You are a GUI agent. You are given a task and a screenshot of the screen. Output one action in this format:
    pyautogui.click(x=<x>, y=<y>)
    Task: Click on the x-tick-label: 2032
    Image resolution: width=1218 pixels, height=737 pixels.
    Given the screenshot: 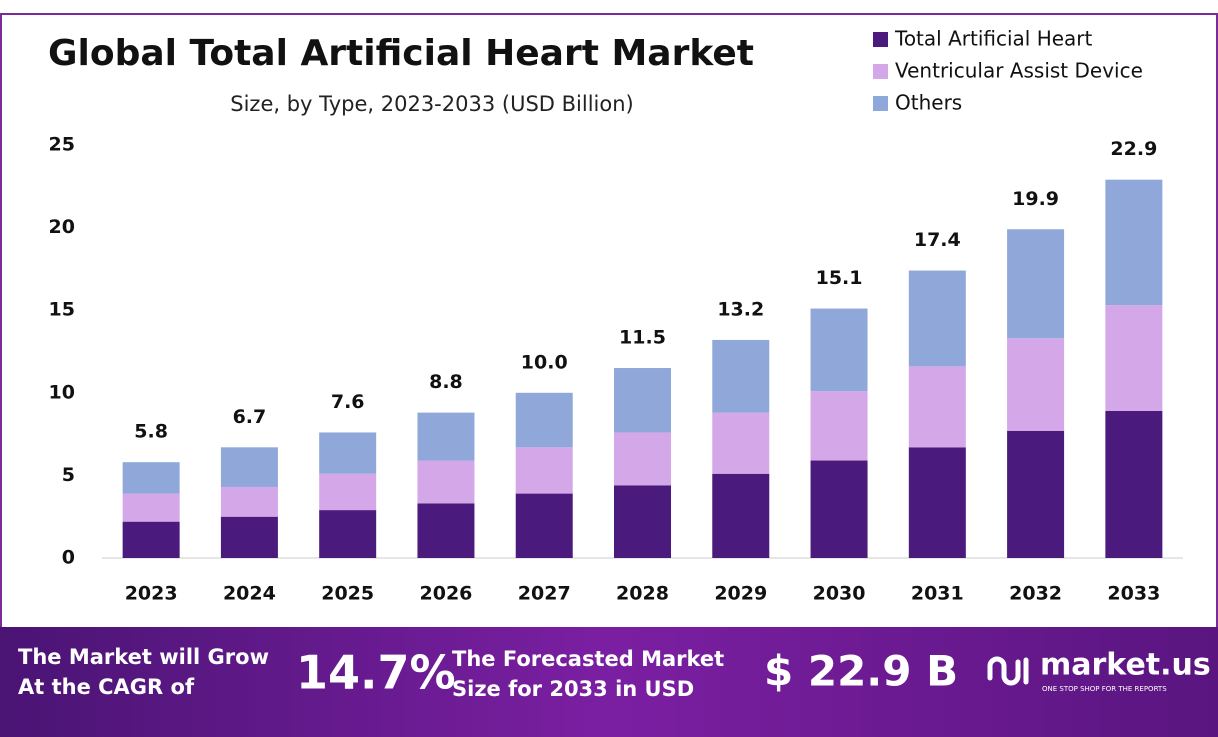 What is the action you would take?
    pyautogui.click(x=1035, y=594)
    